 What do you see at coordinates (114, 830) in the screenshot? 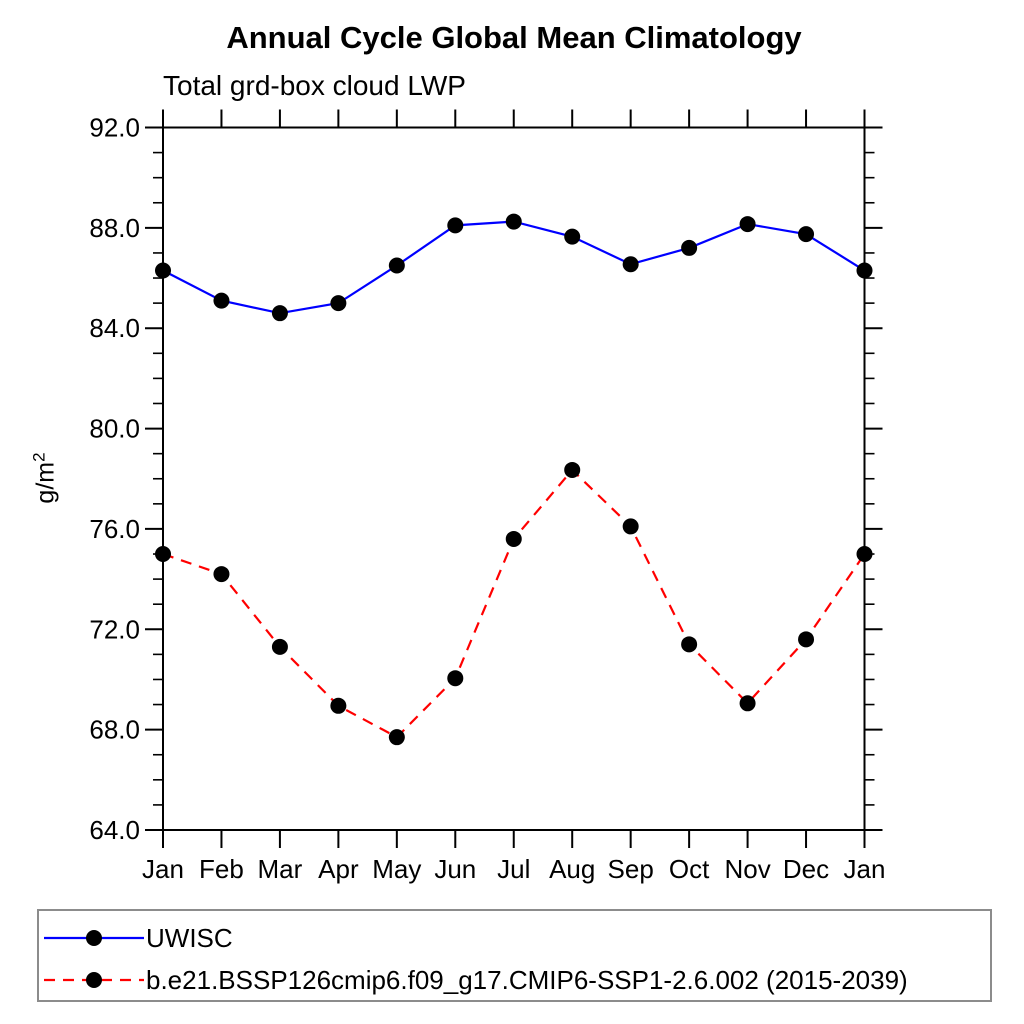
I see `y-tick-label: 64.0` at bounding box center [114, 830].